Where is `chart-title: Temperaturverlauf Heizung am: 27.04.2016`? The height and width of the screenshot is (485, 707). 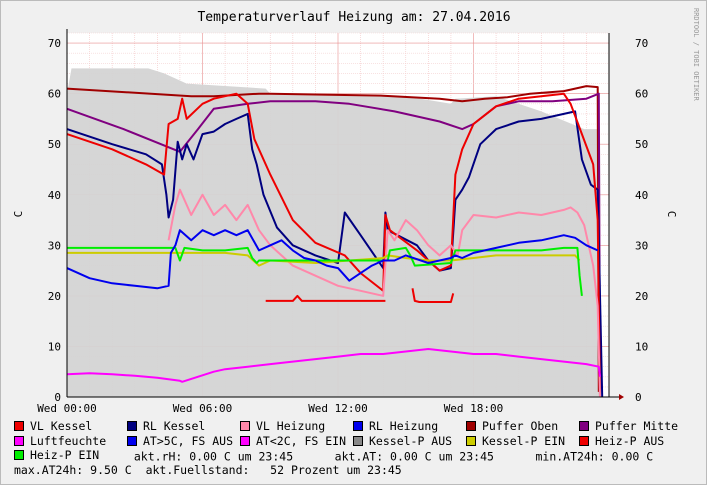 chart-title: Temperaturverlauf Heizung am: 27.04.2016 is located at coordinates (353, 17).